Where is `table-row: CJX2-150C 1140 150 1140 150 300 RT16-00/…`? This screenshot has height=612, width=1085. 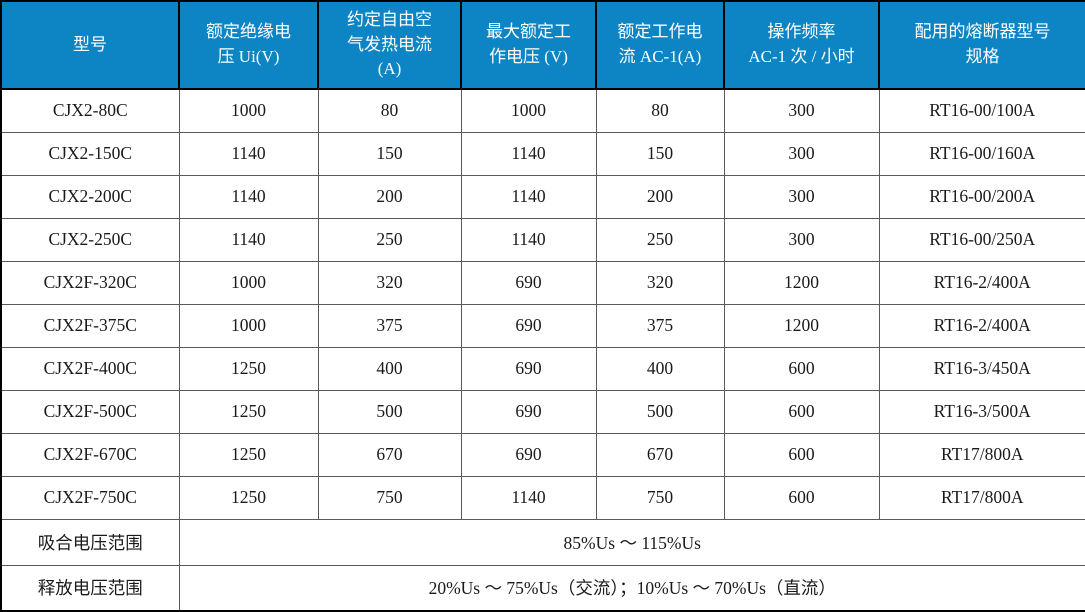
table-row: CJX2-150C 1140 150 1140 150 300 RT16-00/… is located at coordinates (542, 153).